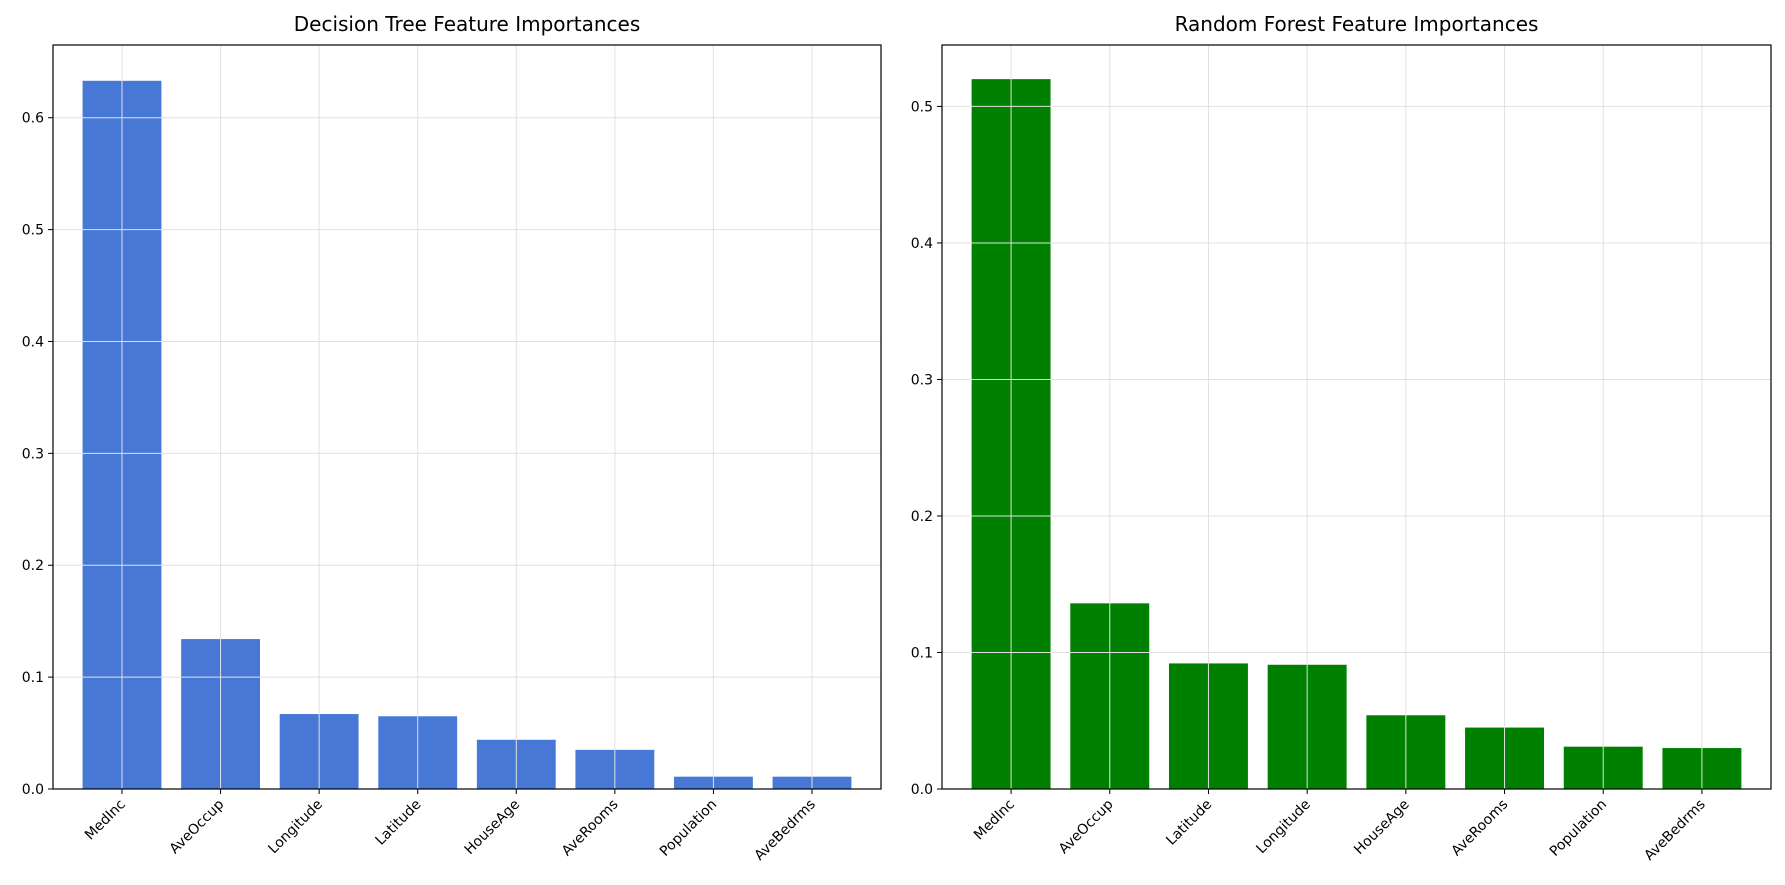 The image size is (1785, 885). What do you see at coordinates (33, 119) in the screenshot?
I see `y-tick-label: 0.6` at bounding box center [33, 119].